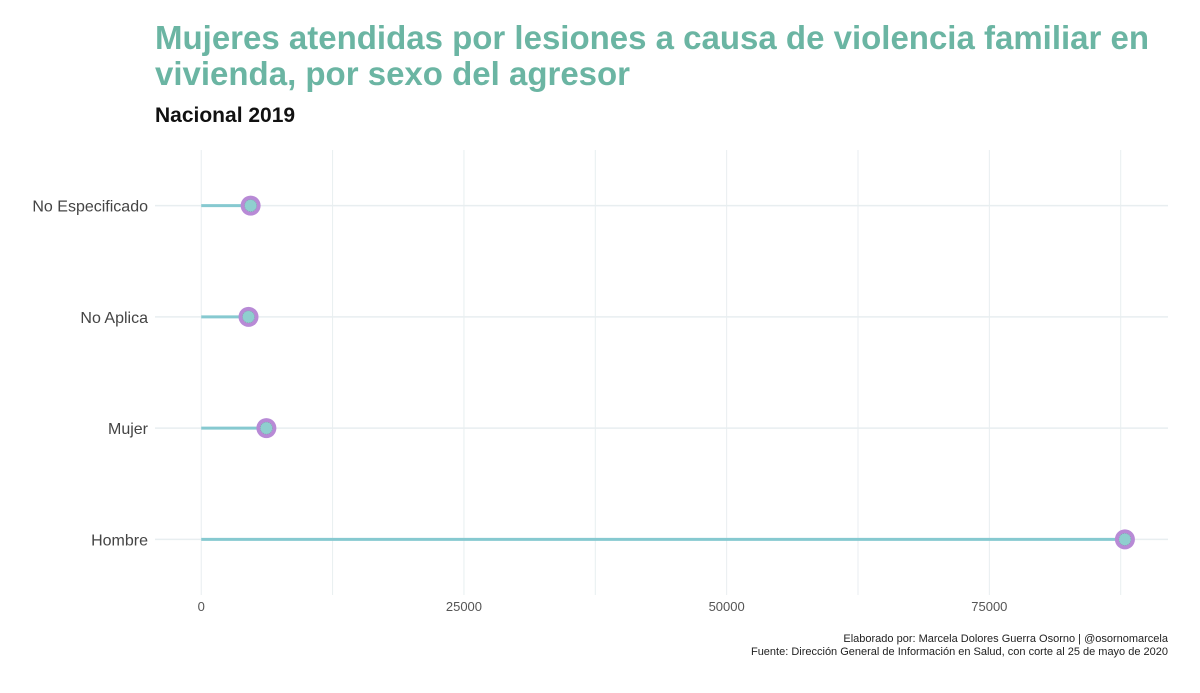 This screenshot has height=693, width=1200. I want to click on x-tick-label: 50000, so click(727, 606).